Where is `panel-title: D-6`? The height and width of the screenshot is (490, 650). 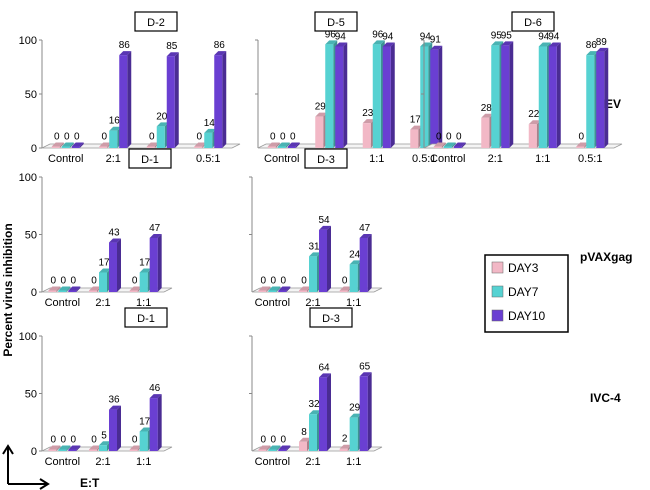
panel-title: D-6 is located at coordinates (533, 23).